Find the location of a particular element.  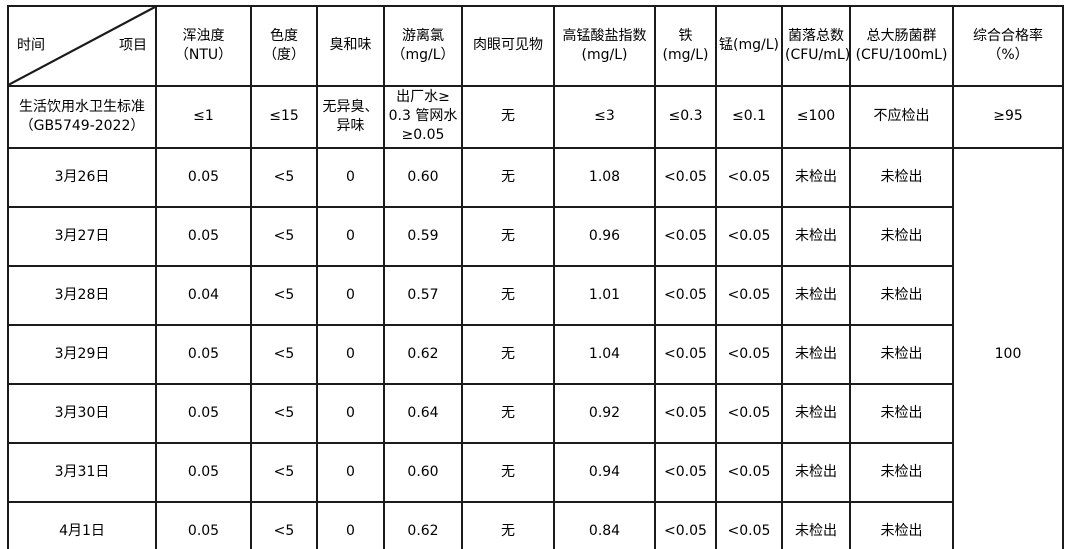

date-cell: 3月31日 is located at coordinates (82, 472).